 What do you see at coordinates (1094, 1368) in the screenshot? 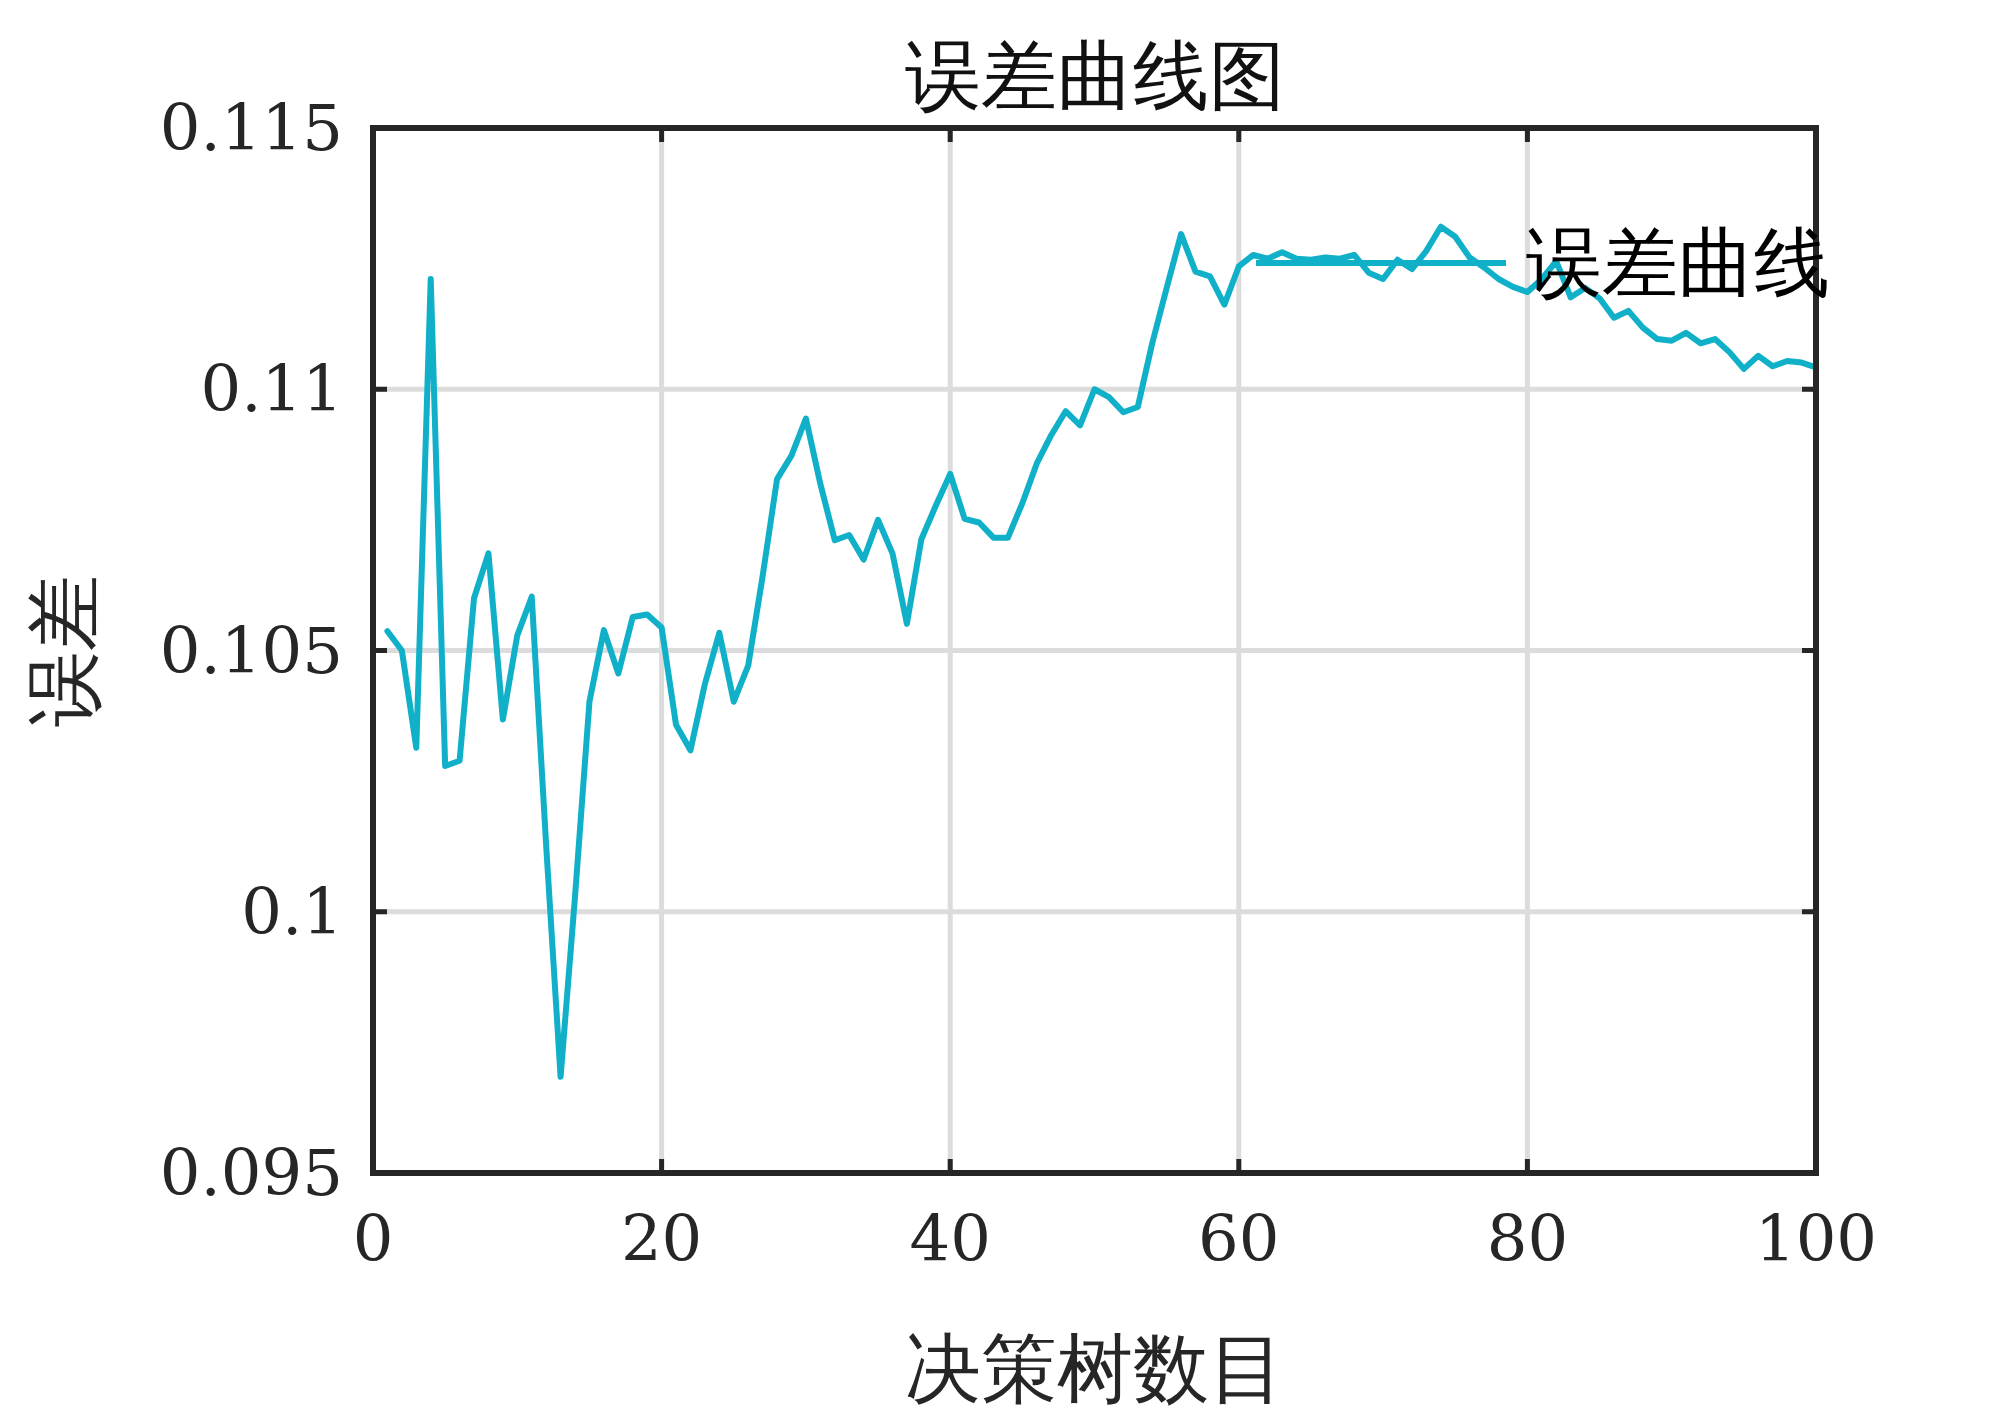
I see `x-axis-title: 决策树数目` at bounding box center [1094, 1368].